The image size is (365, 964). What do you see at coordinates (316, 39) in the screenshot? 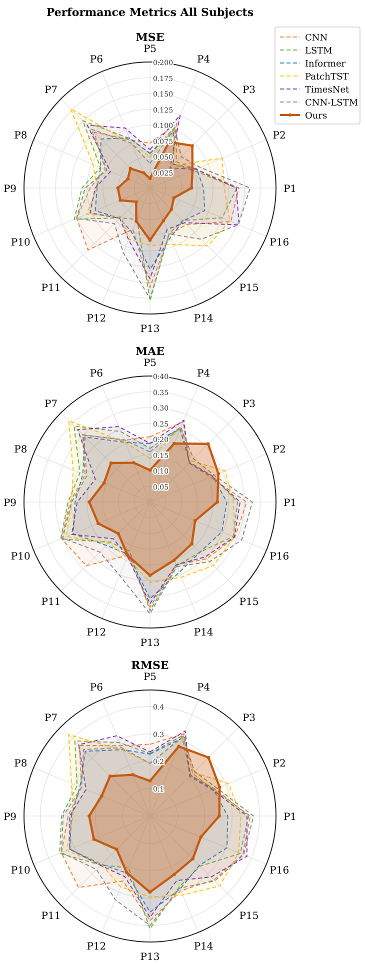
I see `legend-label: CNN` at bounding box center [316, 39].